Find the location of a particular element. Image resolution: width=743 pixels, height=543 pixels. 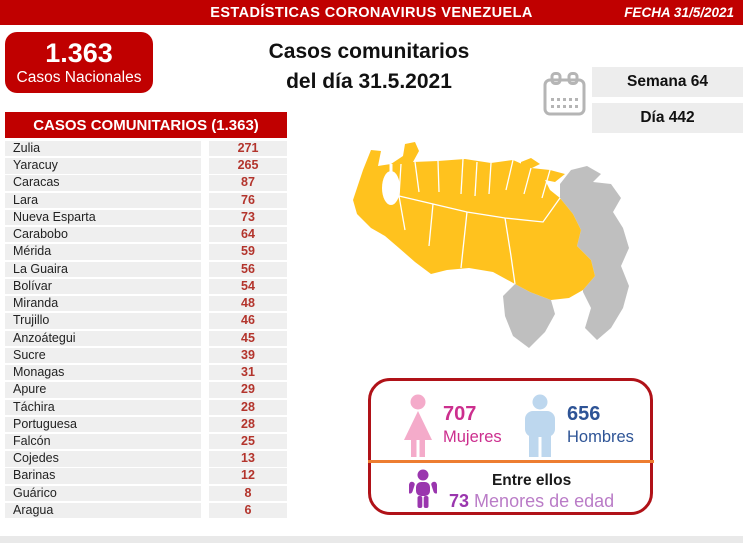

map-region-yellow is located at coordinates (474, 221).